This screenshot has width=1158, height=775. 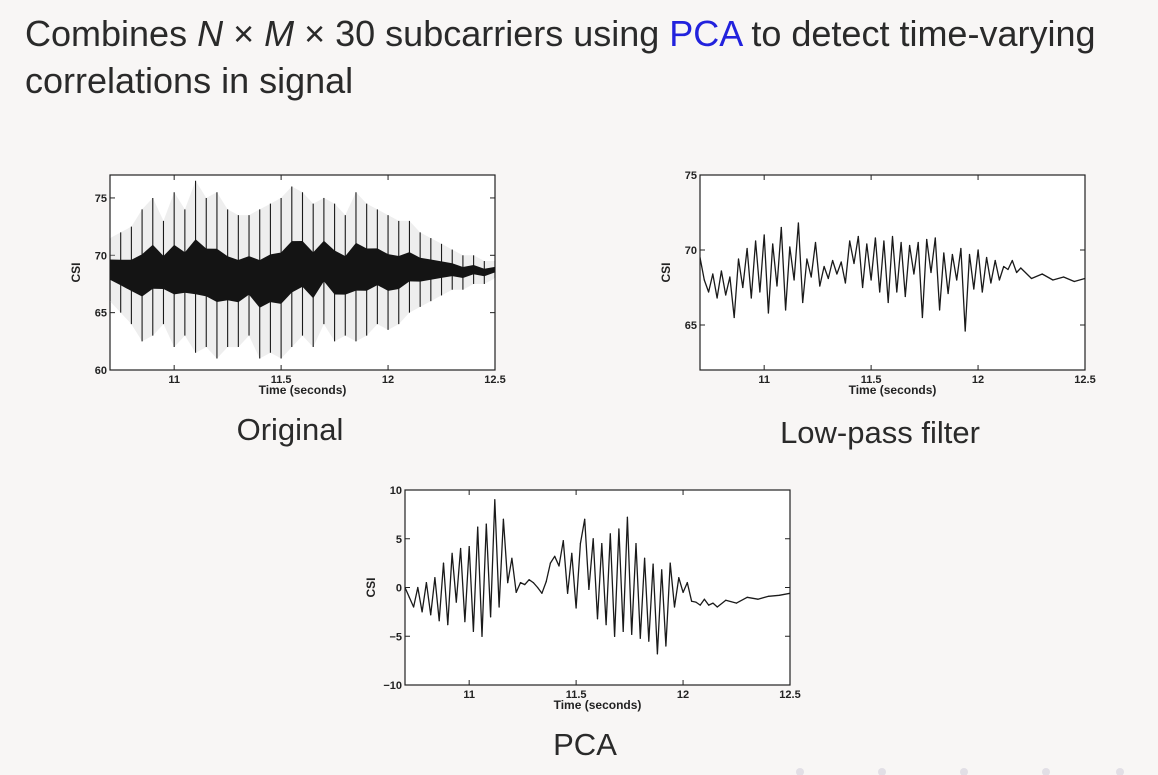 I want to click on chart-original: 11 11.5 12 12.5 60 65 70 75 Time (seconds) CSI, so click(x=287, y=285).